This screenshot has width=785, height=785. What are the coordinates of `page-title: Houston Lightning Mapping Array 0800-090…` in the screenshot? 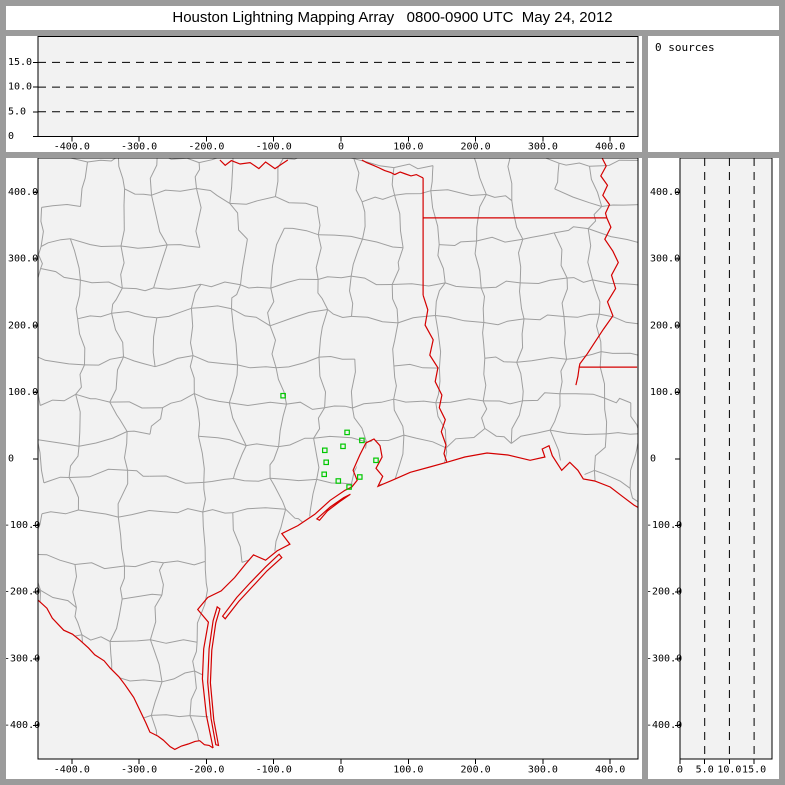 It's located at (392, 17).